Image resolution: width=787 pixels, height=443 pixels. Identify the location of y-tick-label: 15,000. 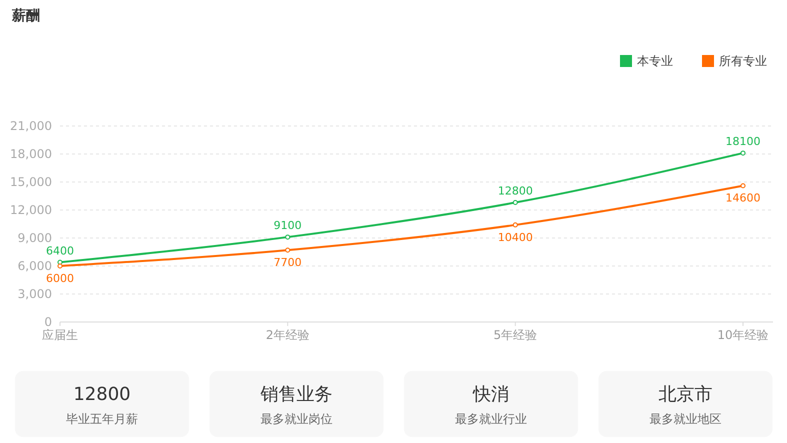
(31, 182).